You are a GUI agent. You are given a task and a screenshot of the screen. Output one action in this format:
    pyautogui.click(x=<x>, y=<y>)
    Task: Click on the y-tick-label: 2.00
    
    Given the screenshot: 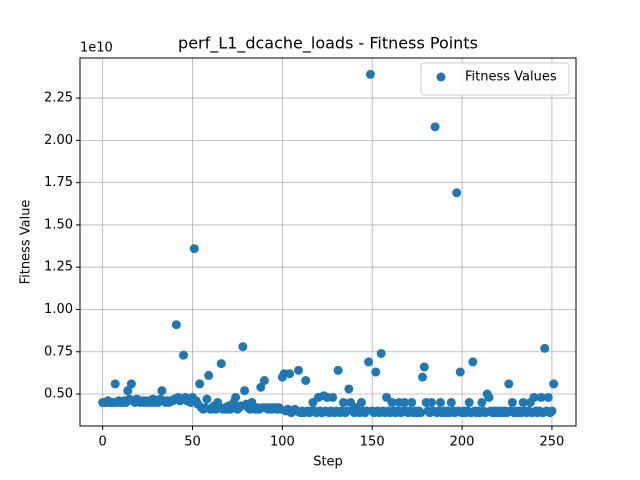 What is the action you would take?
    pyautogui.click(x=58, y=140)
    